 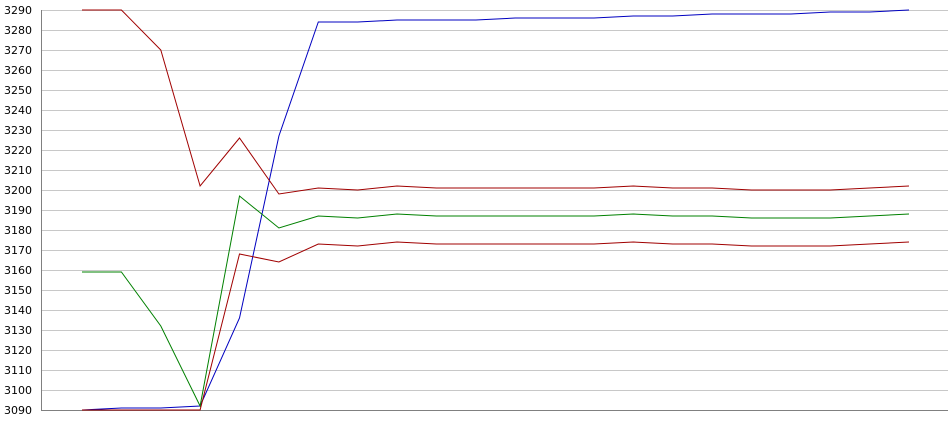 I want to click on y-tick-label: 3150, so click(x=18, y=290).